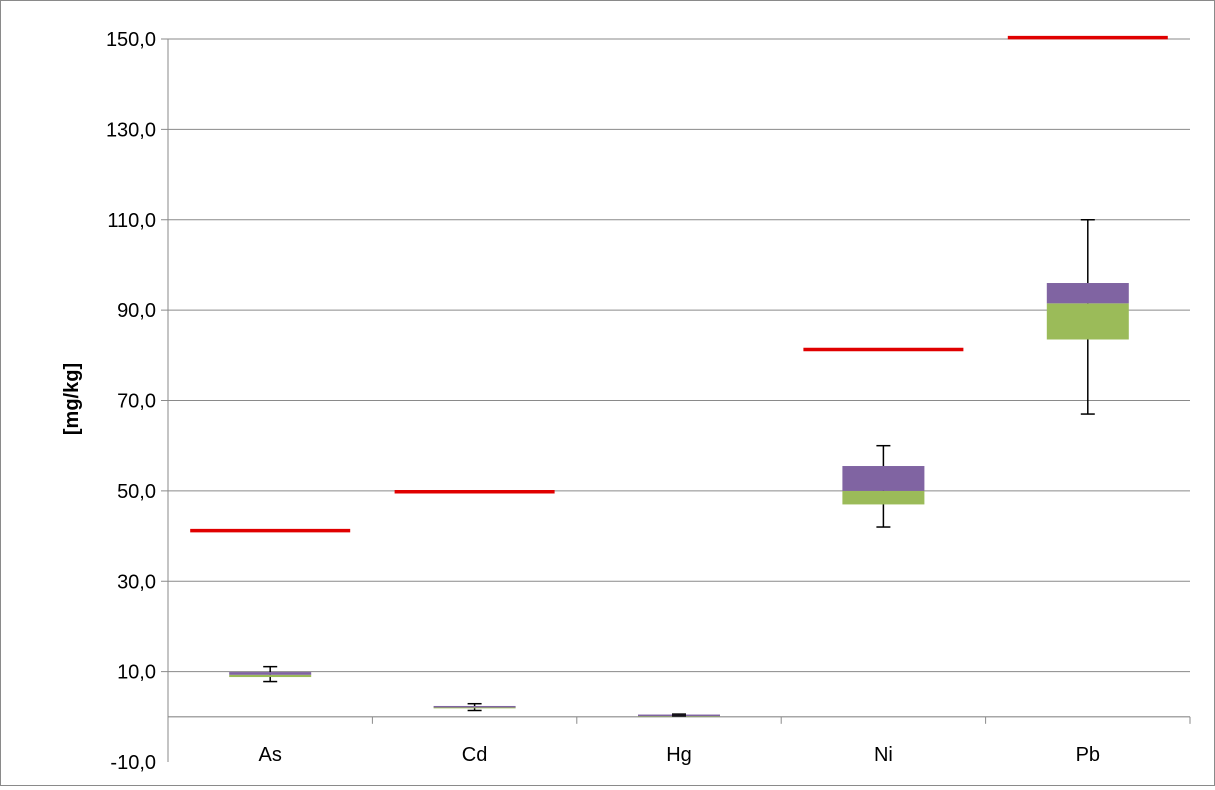 The height and width of the screenshot is (790, 1215). I want to click on box-pb, so click(1087, 317).